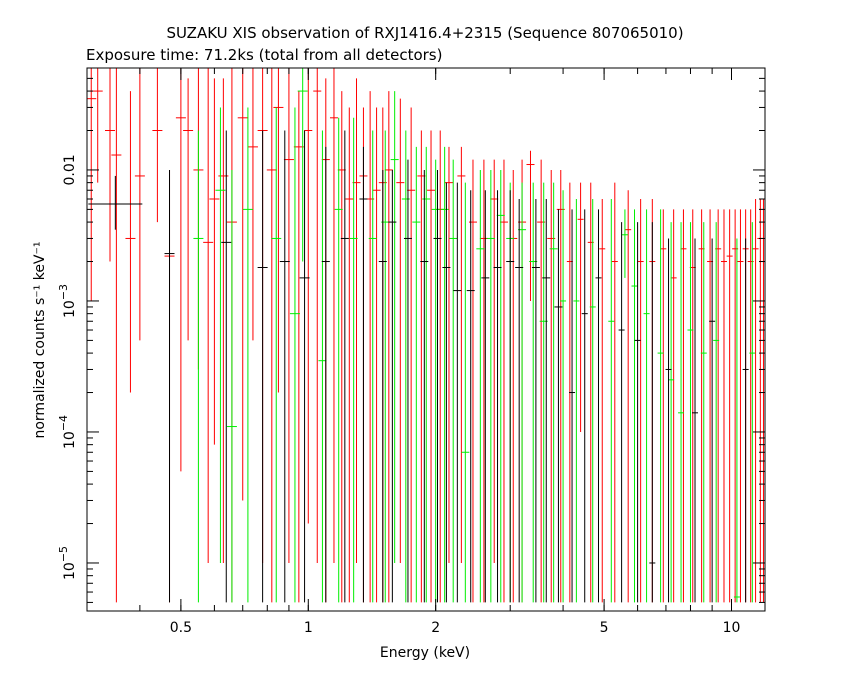  I want to click on x-tick-label: 1, so click(308, 628).